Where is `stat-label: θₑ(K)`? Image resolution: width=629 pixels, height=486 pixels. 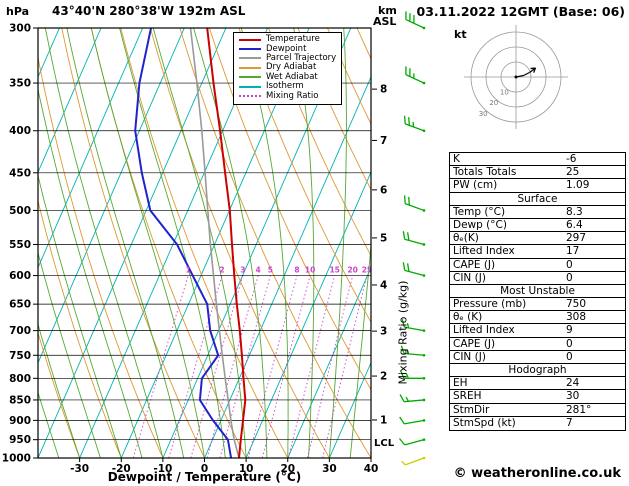 stat-label: θₑ(K) is located at coordinates (466, 238).